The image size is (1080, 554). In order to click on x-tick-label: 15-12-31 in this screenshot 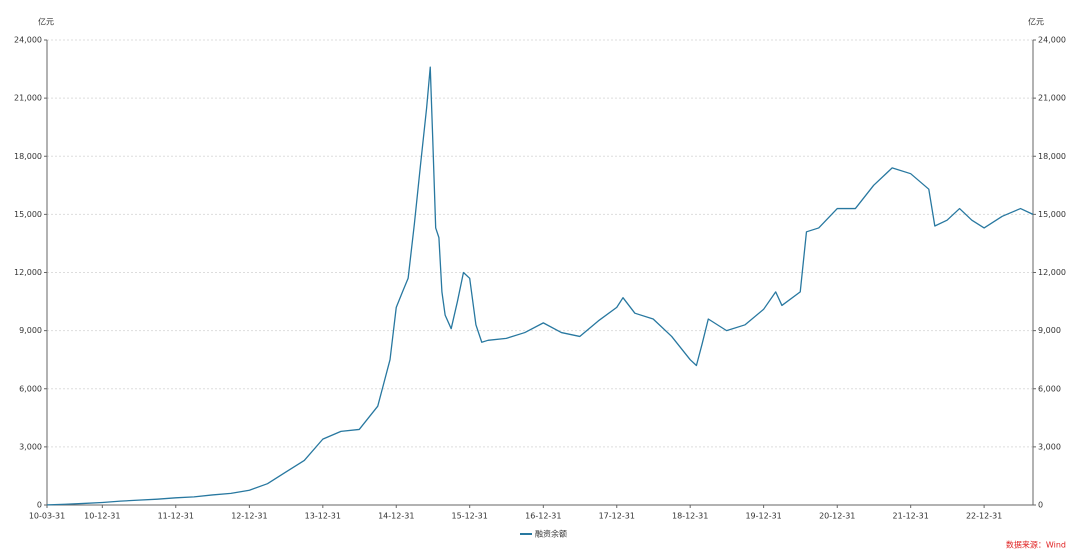, I will do `click(470, 516)`.